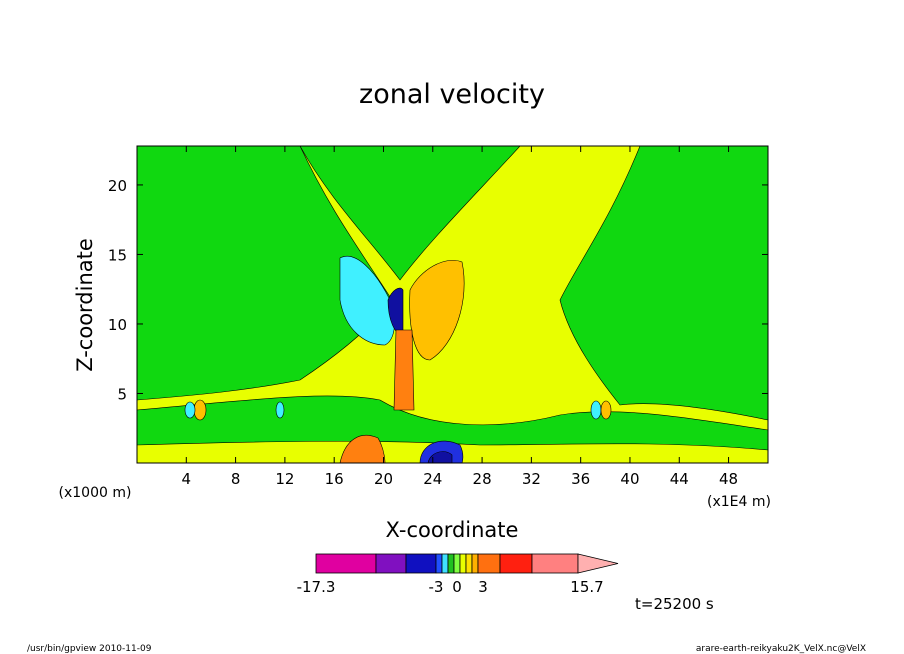  What do you see at coordinates (483, 587) in the screenshot?
I see `colorbar-label: 3` at bounding box center [483, 587].